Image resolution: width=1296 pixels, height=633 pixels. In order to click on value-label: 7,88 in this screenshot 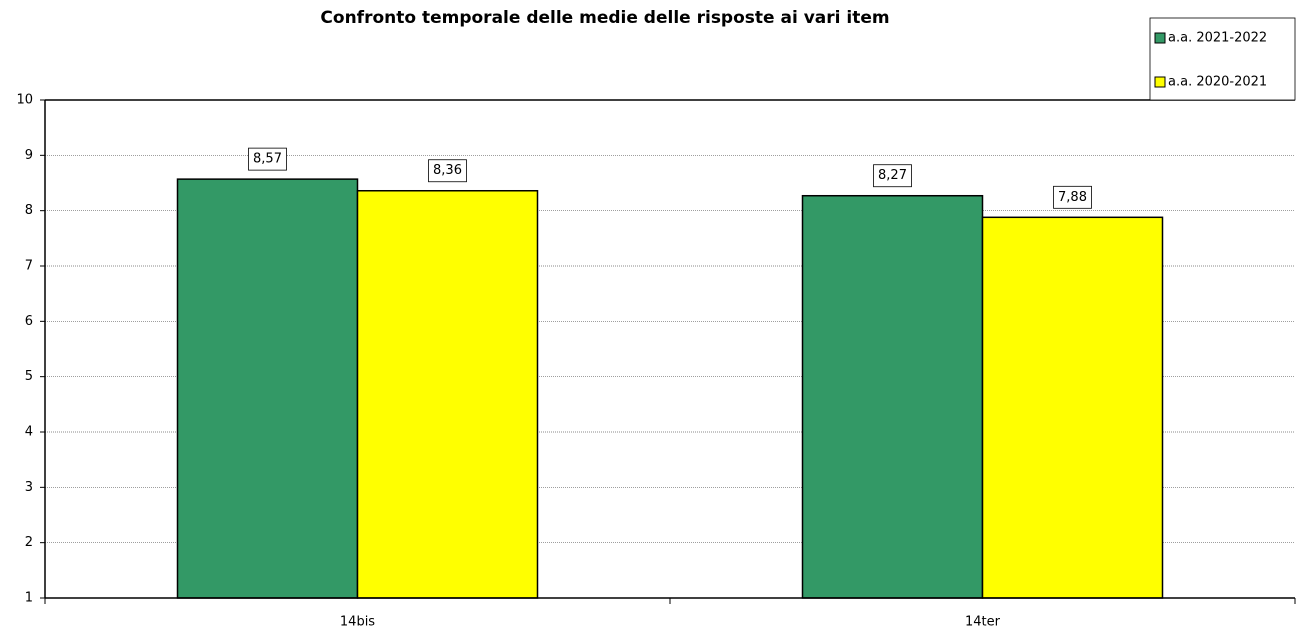, I will do `click(1072, 197)`.